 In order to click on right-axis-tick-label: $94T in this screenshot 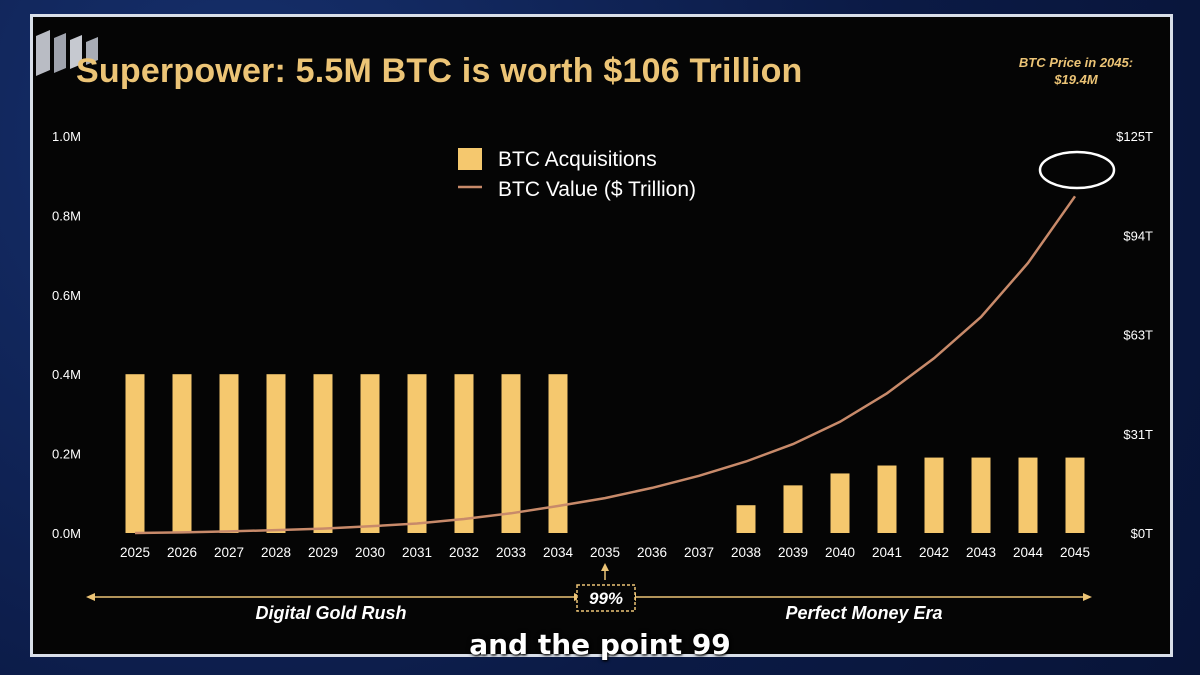, I will do `click(1138, 235)`.